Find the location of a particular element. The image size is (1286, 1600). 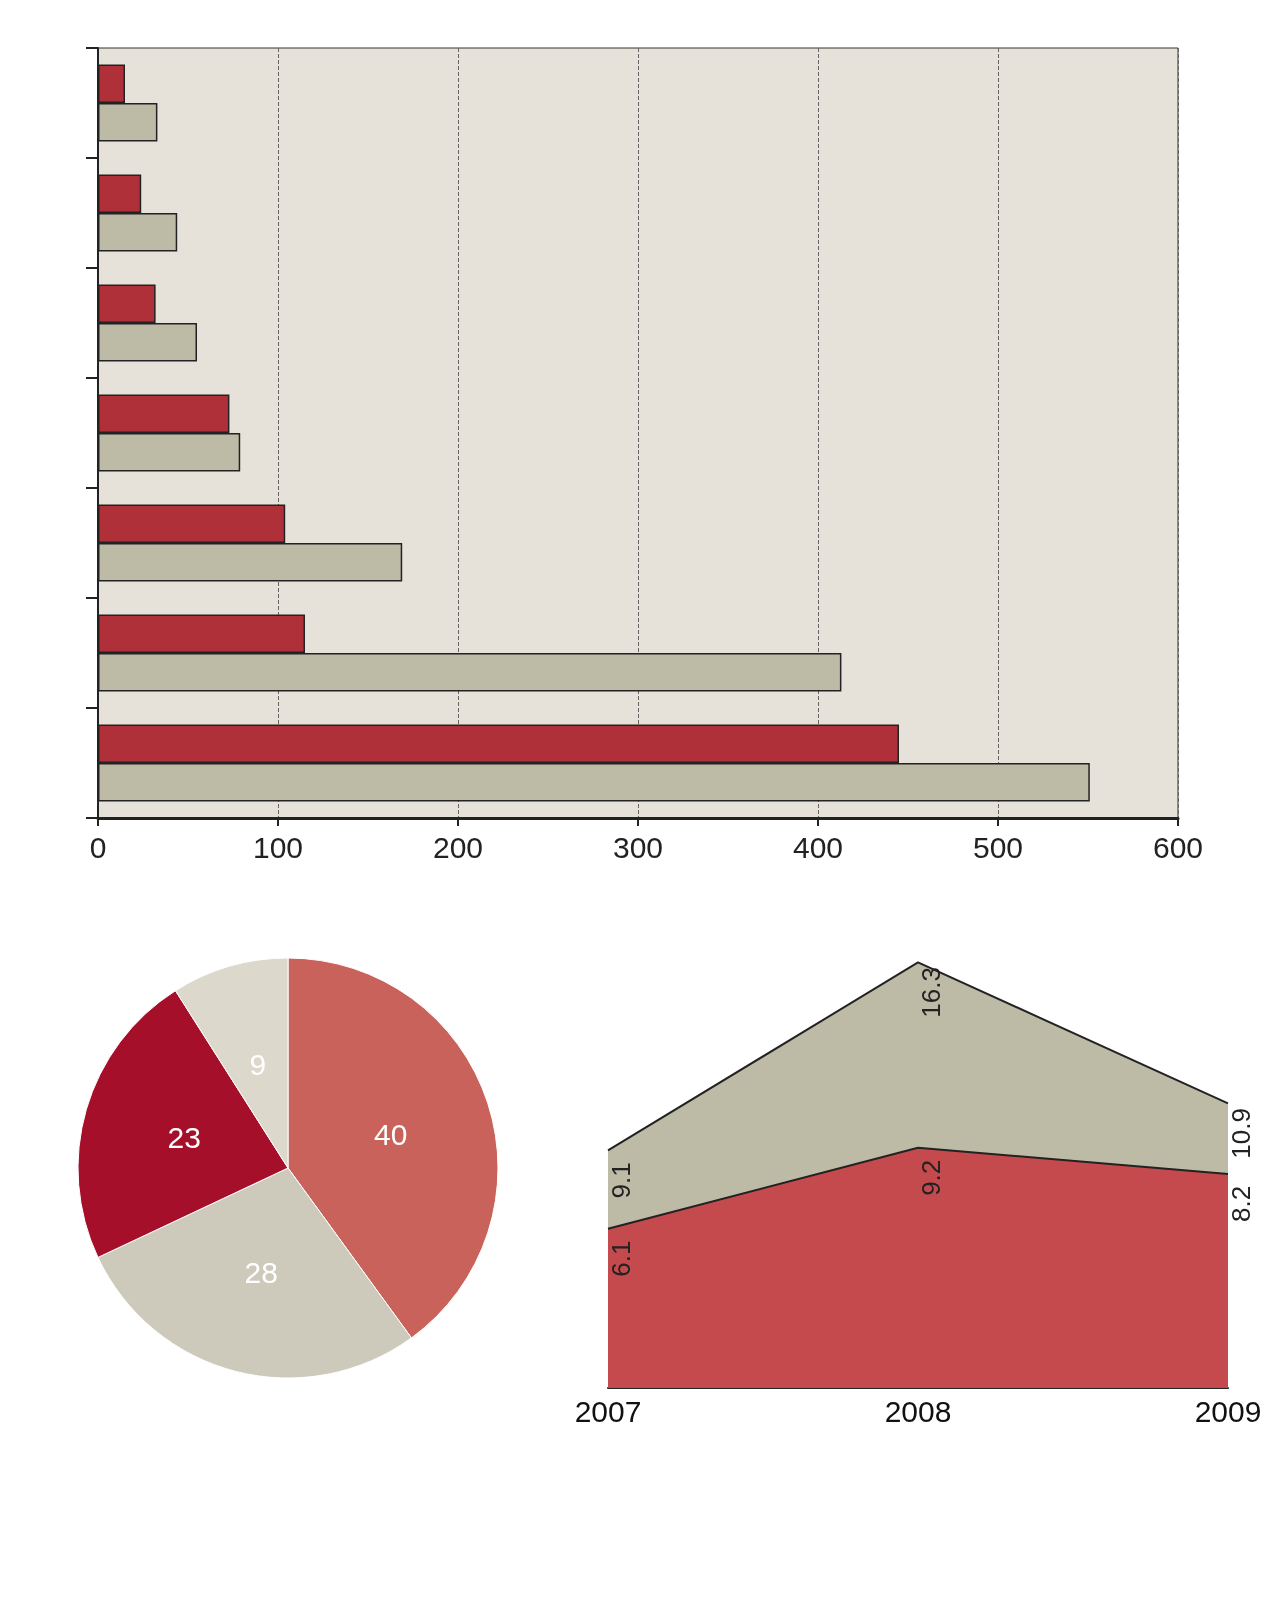

data-label: 9.1 is located at coordinates (621, 1180).